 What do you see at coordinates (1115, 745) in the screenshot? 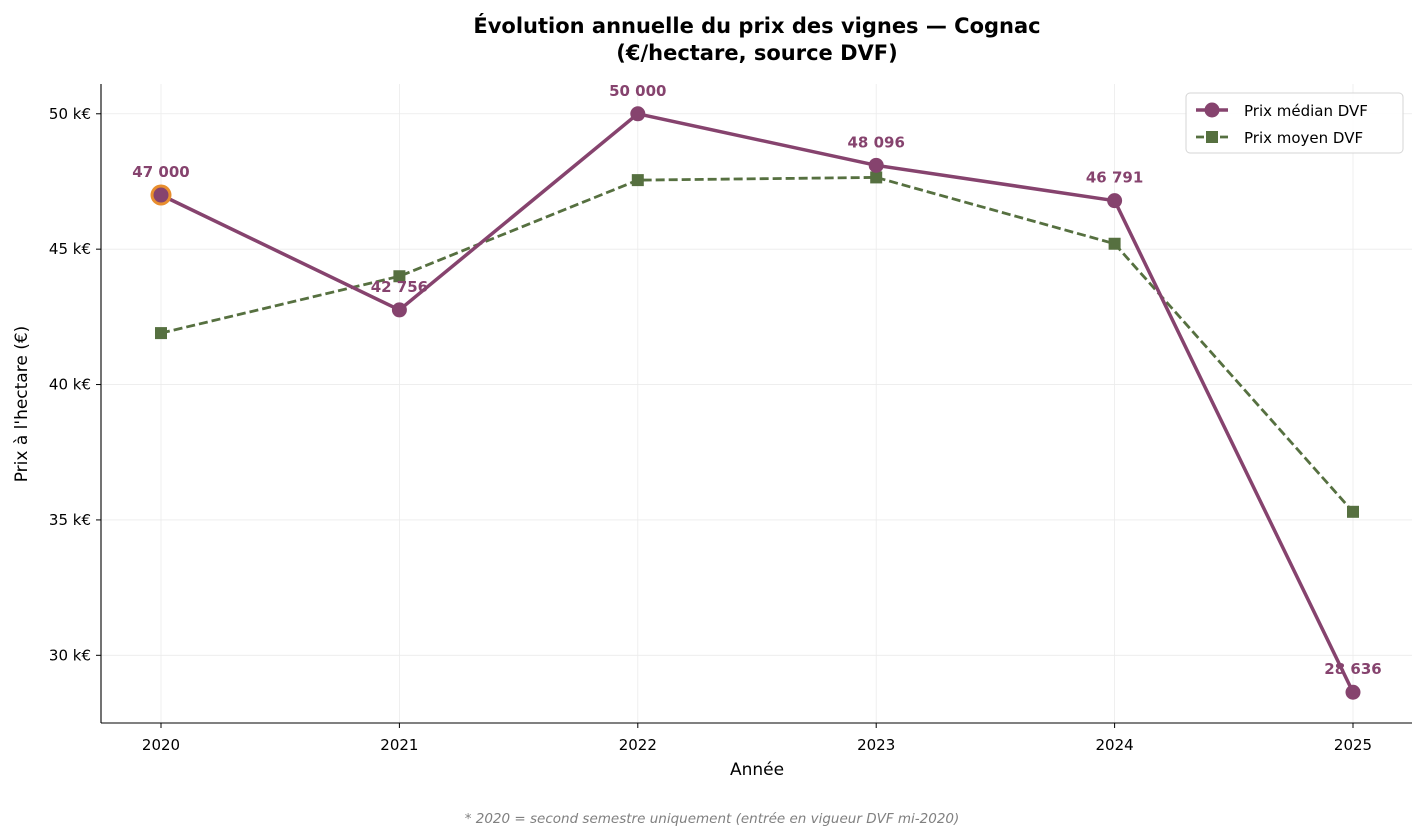
I see `x-tick-label-4: 2024` at bounding box center [1115, 745].